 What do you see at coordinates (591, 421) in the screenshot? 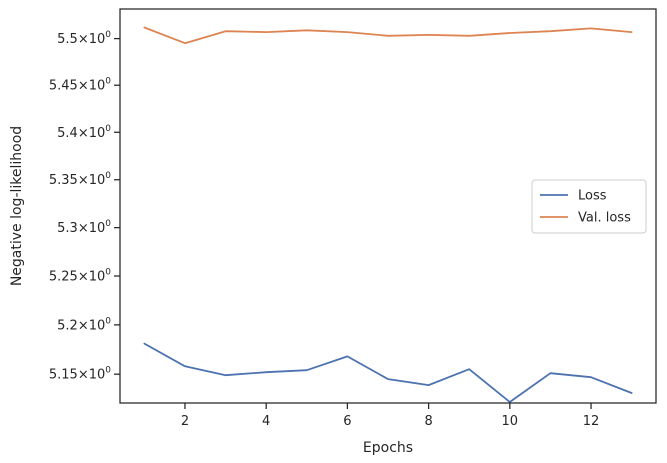
I see `x-tick-label: 12` at bounding box center [591, 421].